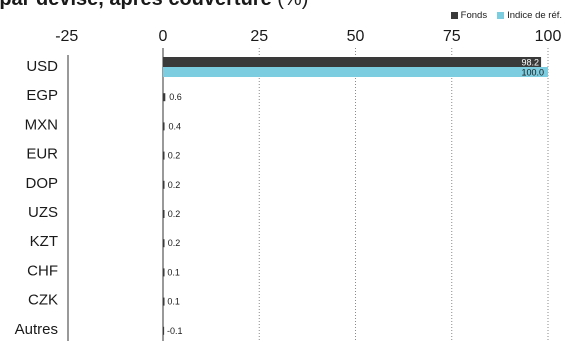 This screenshot has width=566, height=341. Describe the element at coordinates (42, 270) in the screenshot. I see `category-label: CHF` at that location.